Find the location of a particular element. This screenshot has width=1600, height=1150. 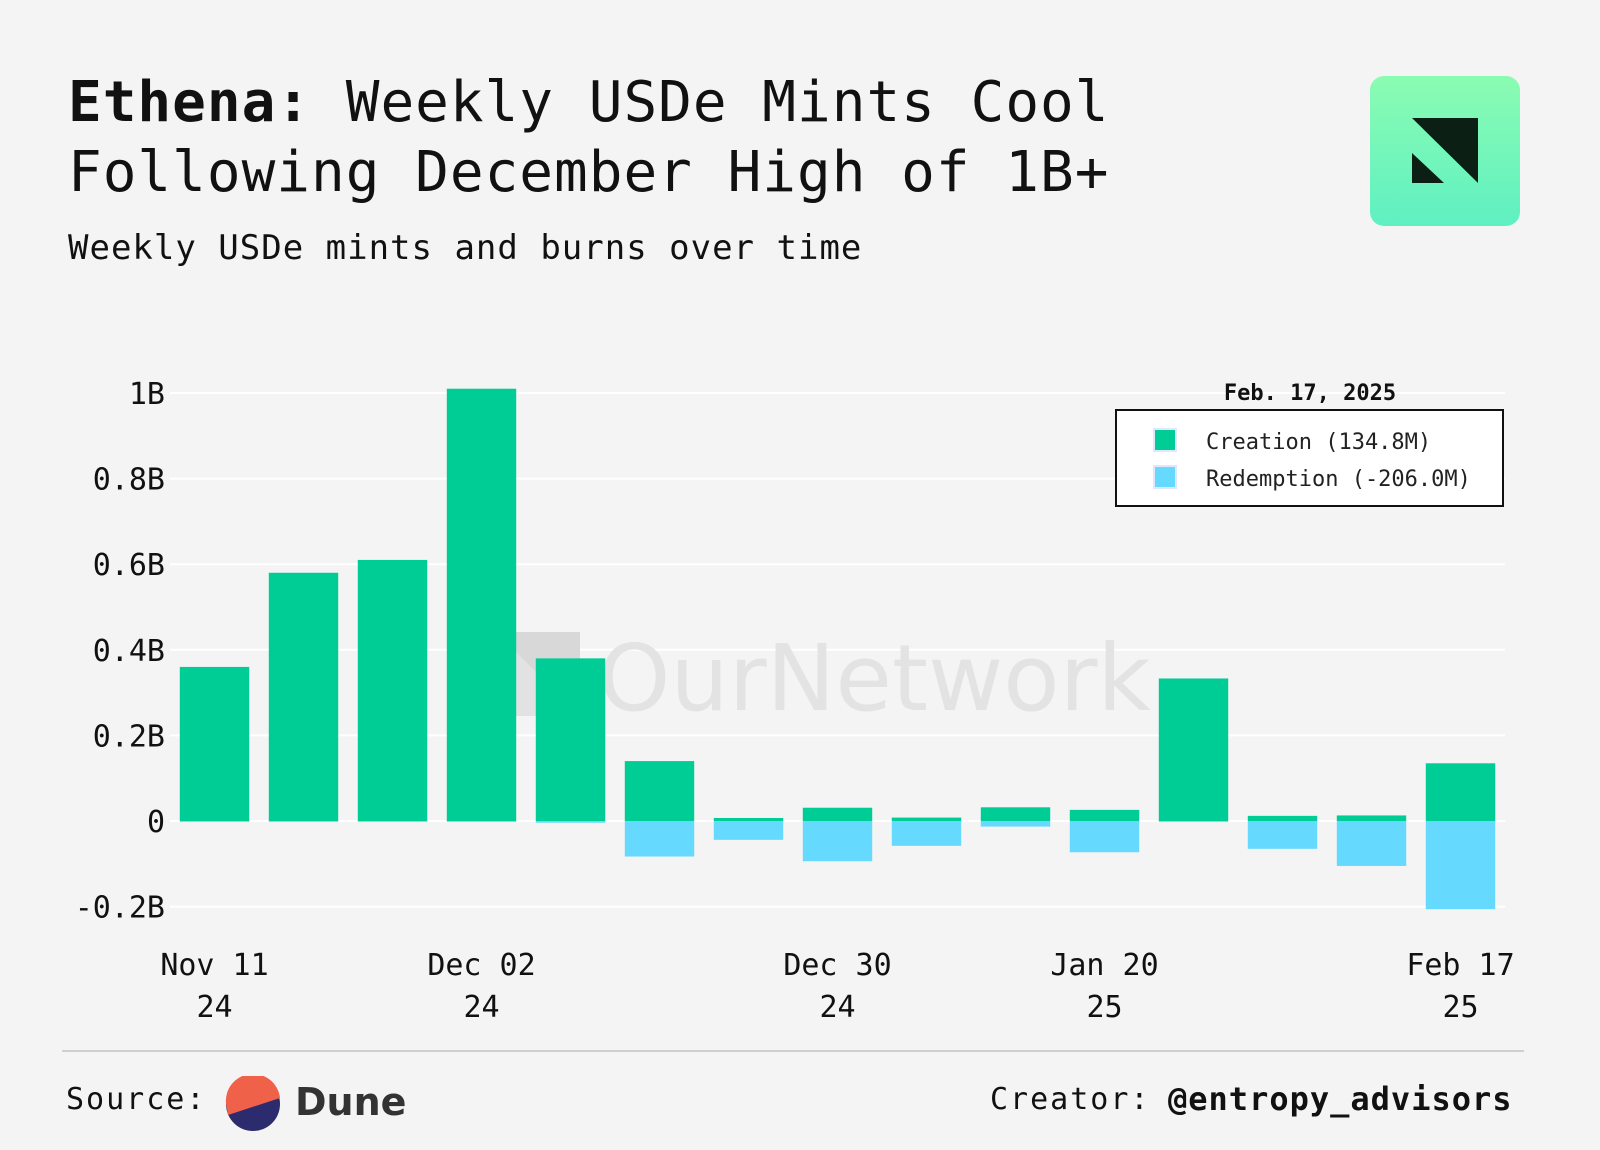

footer-divider is located at coordinates (793, 1051).